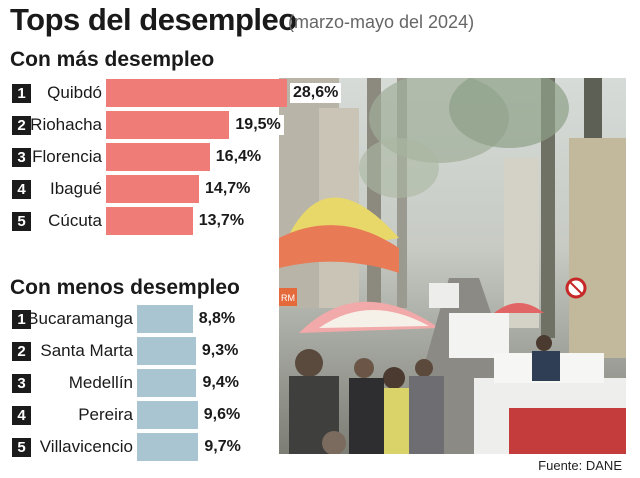 The height and width of the screenshot is (478, 640). Describe the element at coordinates (580, 465) in the screenshot. I see `source-note: Fuente: DANE` at that location.